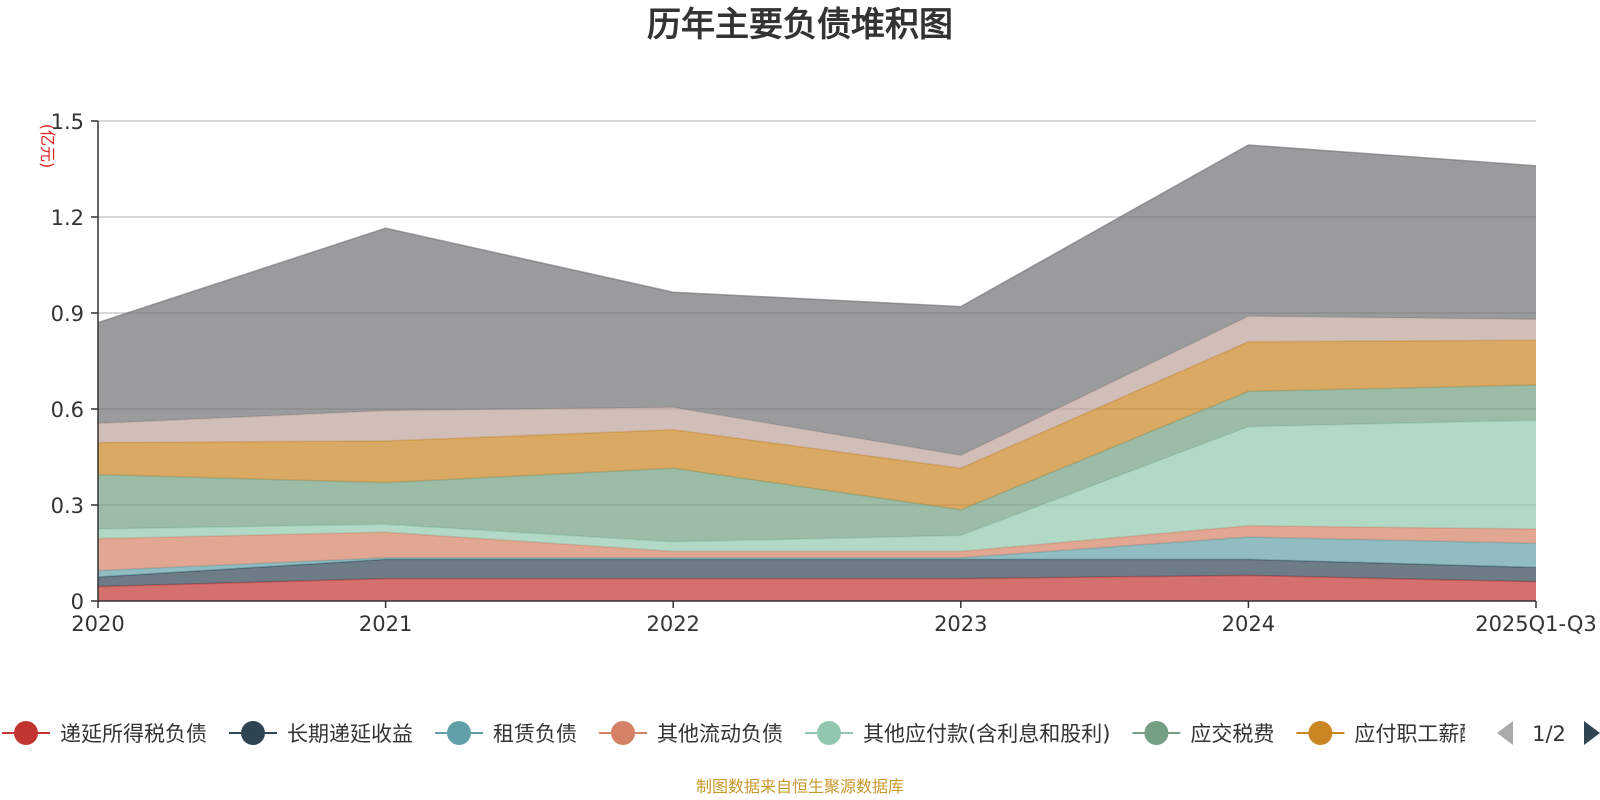 The height and width of the screenshot is (800, 1600). I want to click on x-tick-label-2: 2022, so click(672, 624).